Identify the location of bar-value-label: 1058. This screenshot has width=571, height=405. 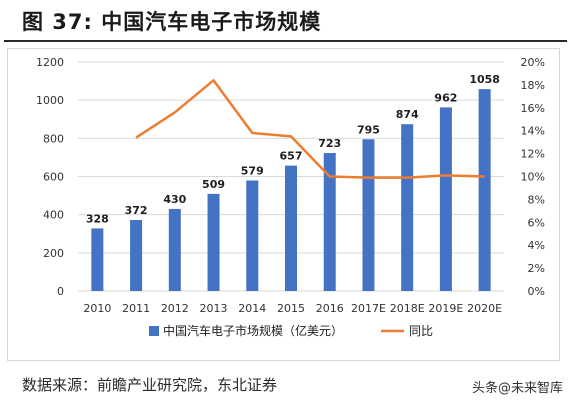
(484, 79).